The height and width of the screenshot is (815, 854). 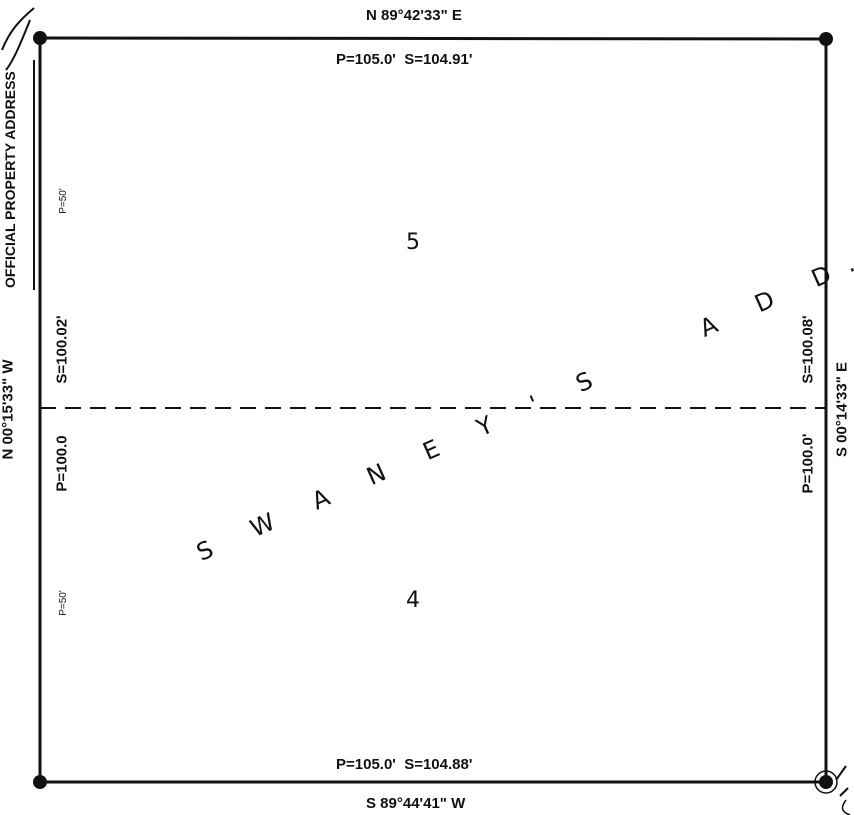 What do you see at coordinates (433, 38) in the screenshot?
I see `north-boundary-line` at bounding box center [433, 38].